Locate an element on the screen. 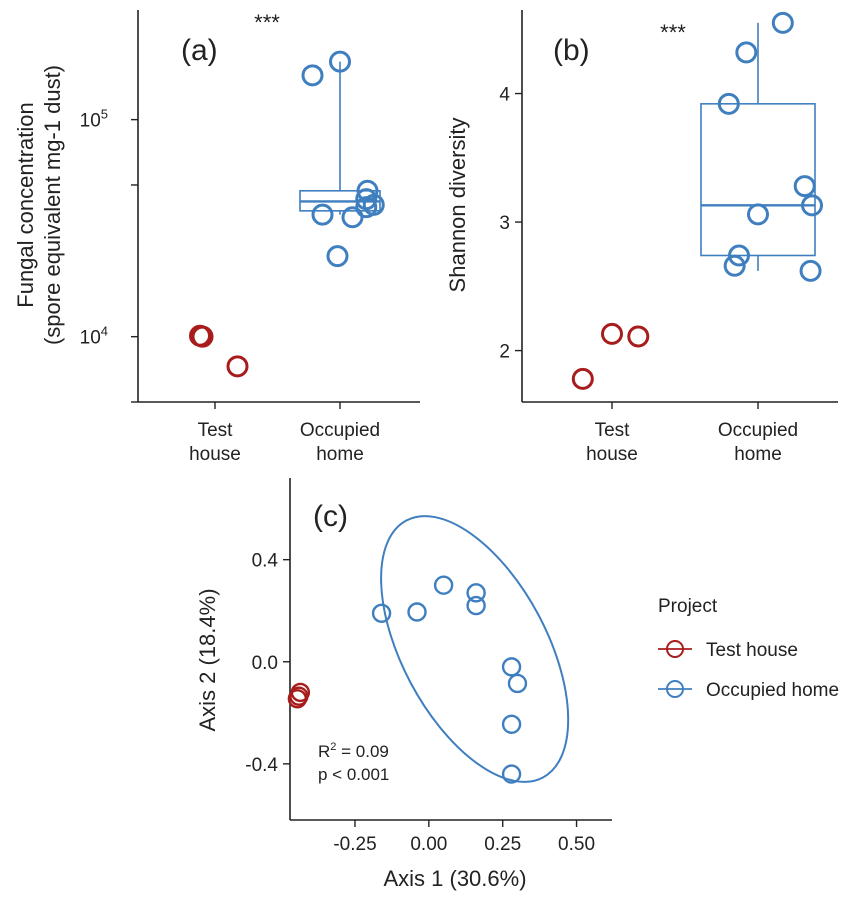 Image resolution: width=855 pixels, height=897 pixels. legend-item-occupied-home: Occupied home is located at coordinates (748, 690).